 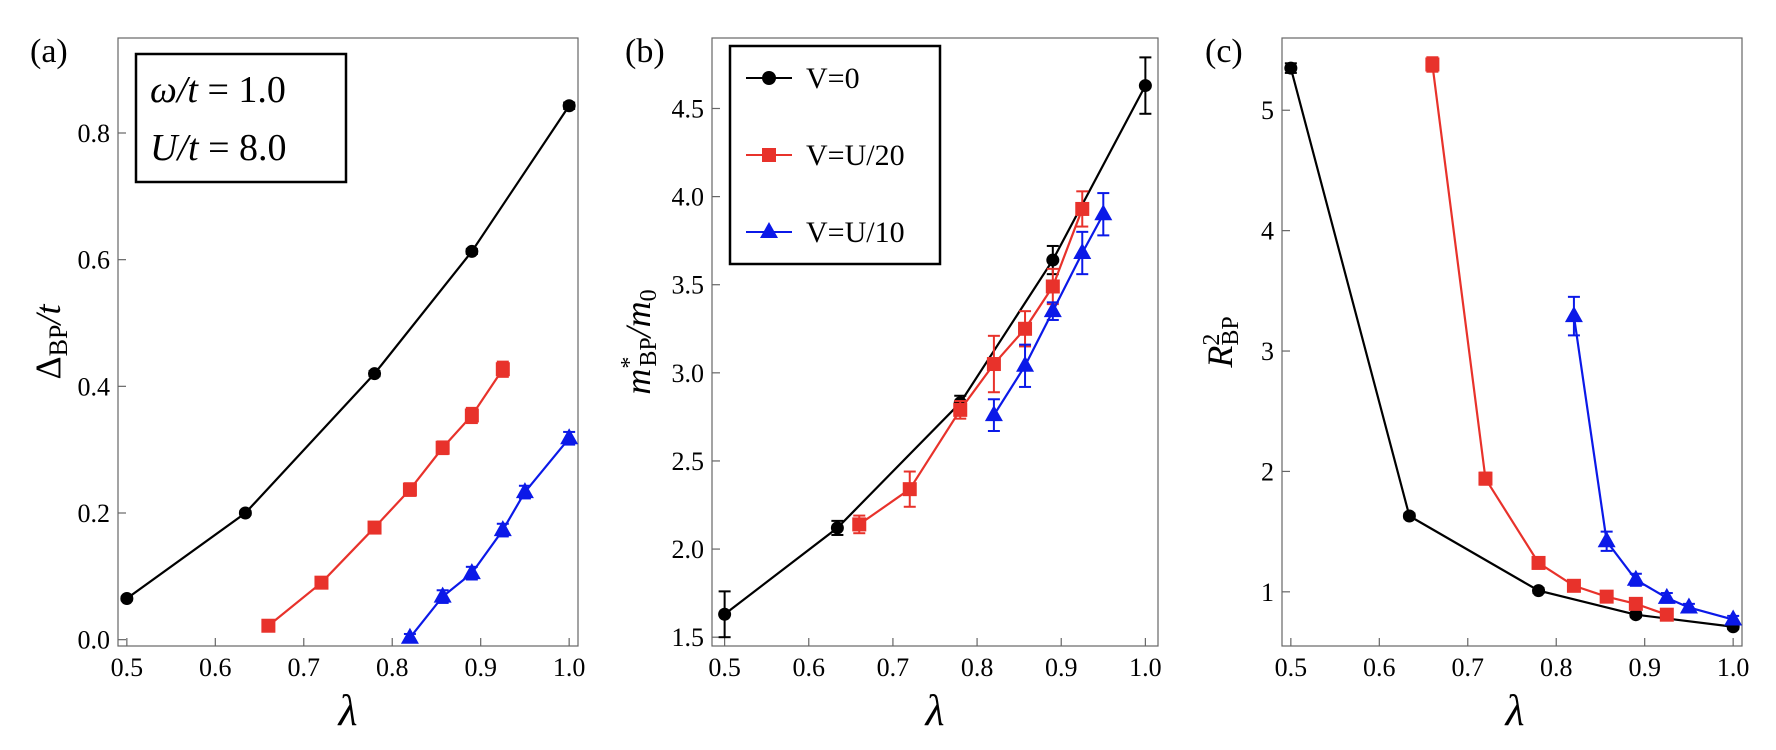 I want to click on panel-c-x-tick-label: 0.7, so click(x=1468, y=667).